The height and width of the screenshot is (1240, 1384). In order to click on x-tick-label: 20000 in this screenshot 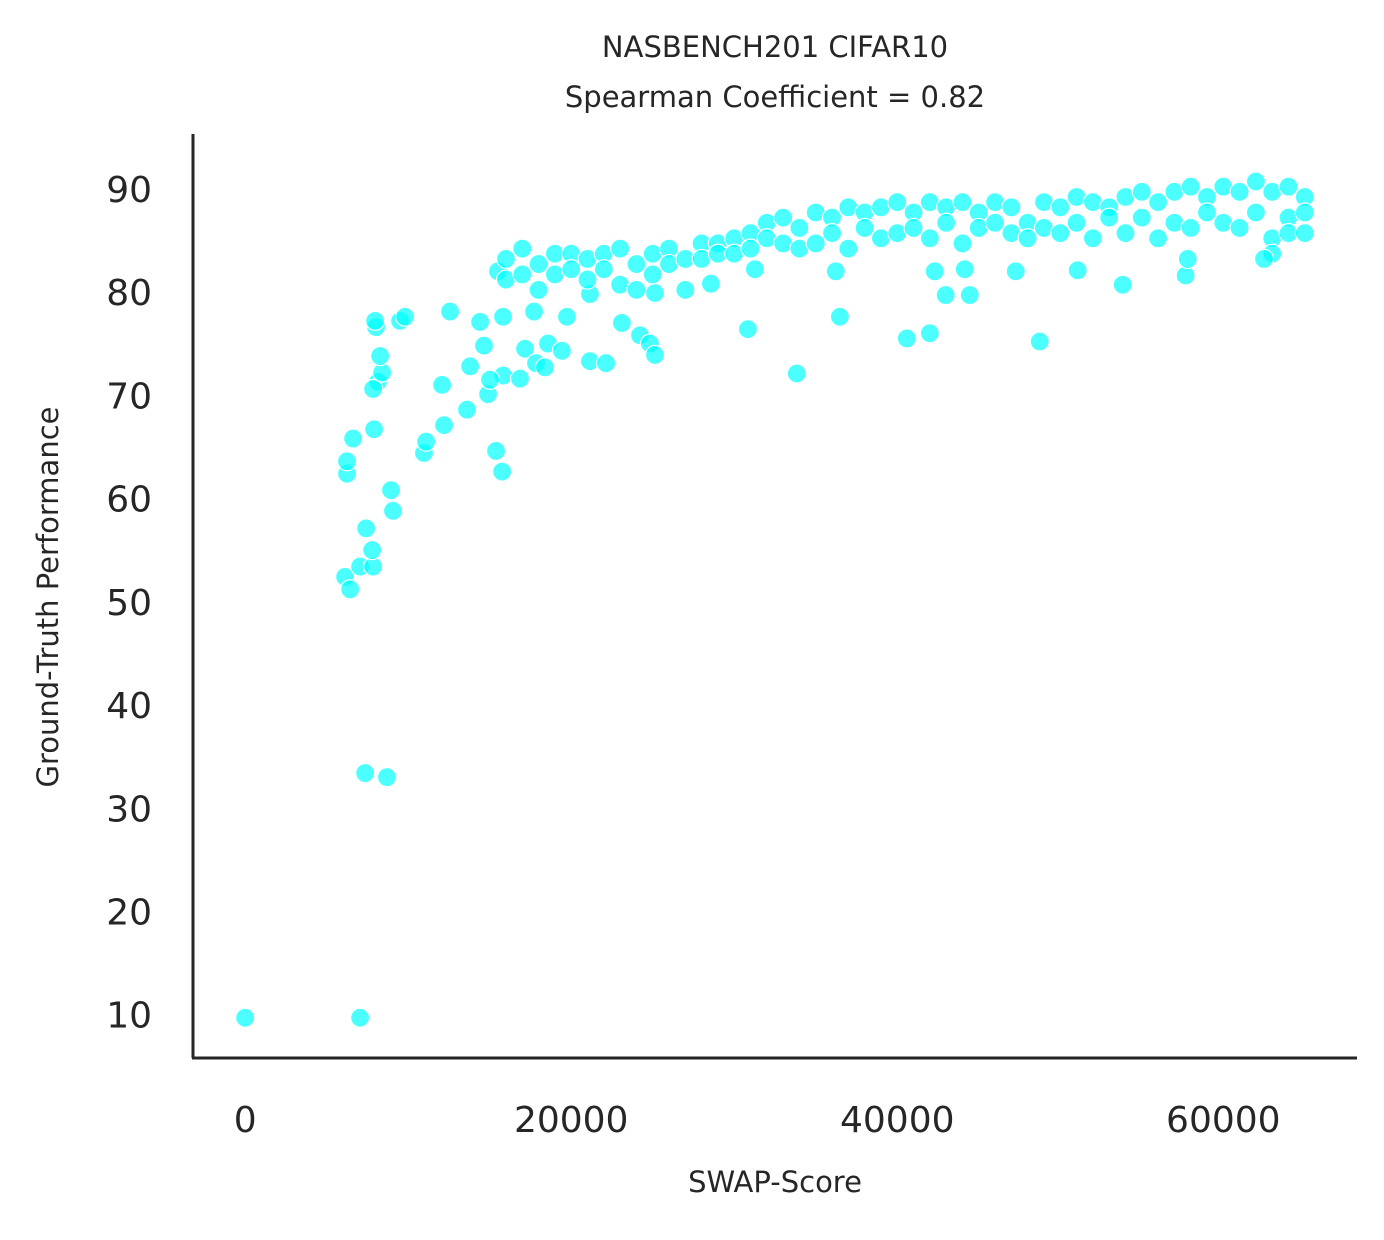, I will do `click(571, 1120)`.